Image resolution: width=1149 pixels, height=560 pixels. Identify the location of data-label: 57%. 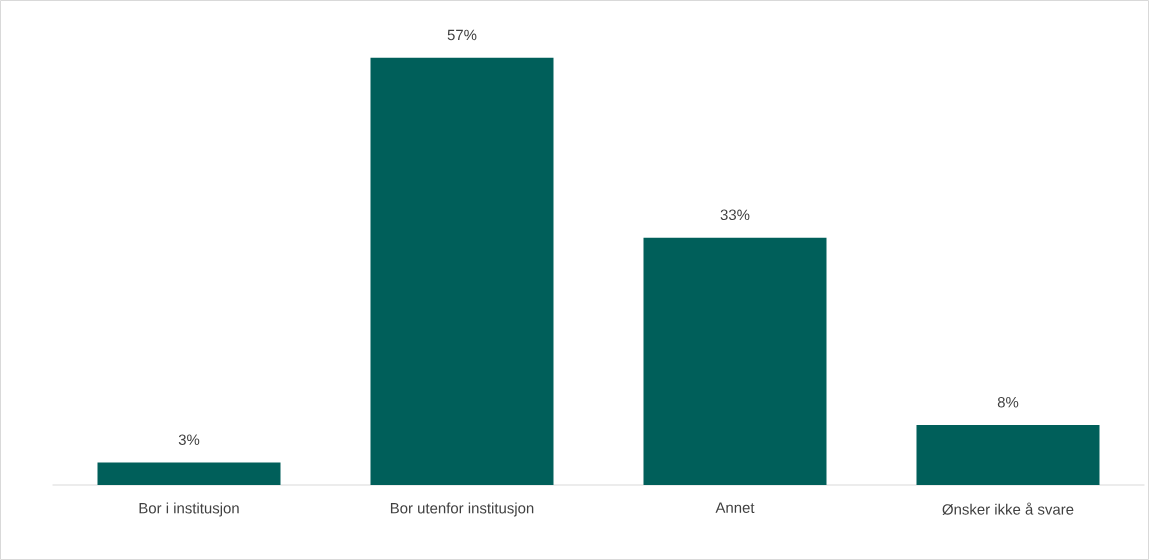
(462, 35).